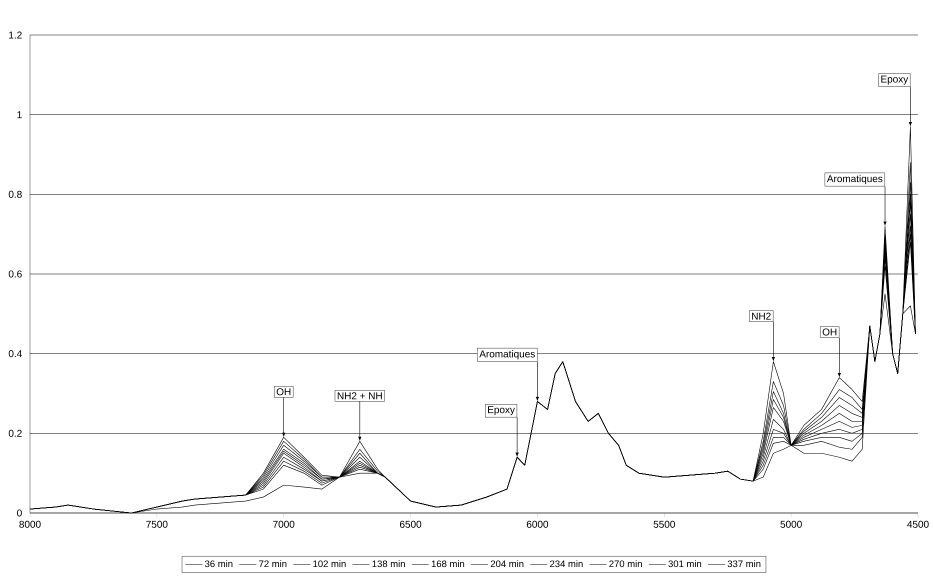 This screenshot has width=933, height=582. I want to click on y-tick-label: 0, so click(19, 513).